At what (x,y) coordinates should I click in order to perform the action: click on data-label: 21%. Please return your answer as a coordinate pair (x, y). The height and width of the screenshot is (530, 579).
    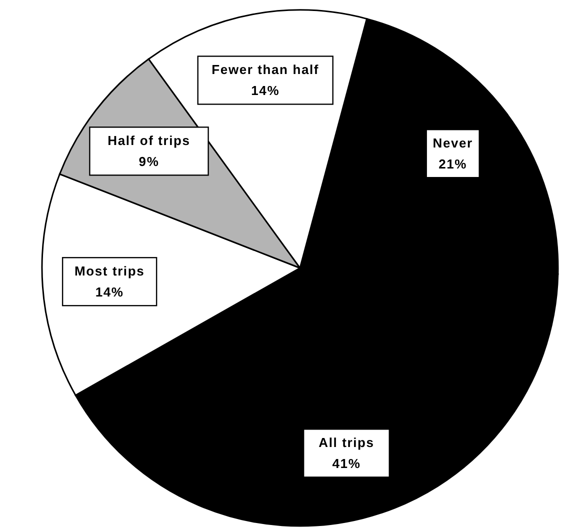
    Looking at the image, I should click on (453, 164).